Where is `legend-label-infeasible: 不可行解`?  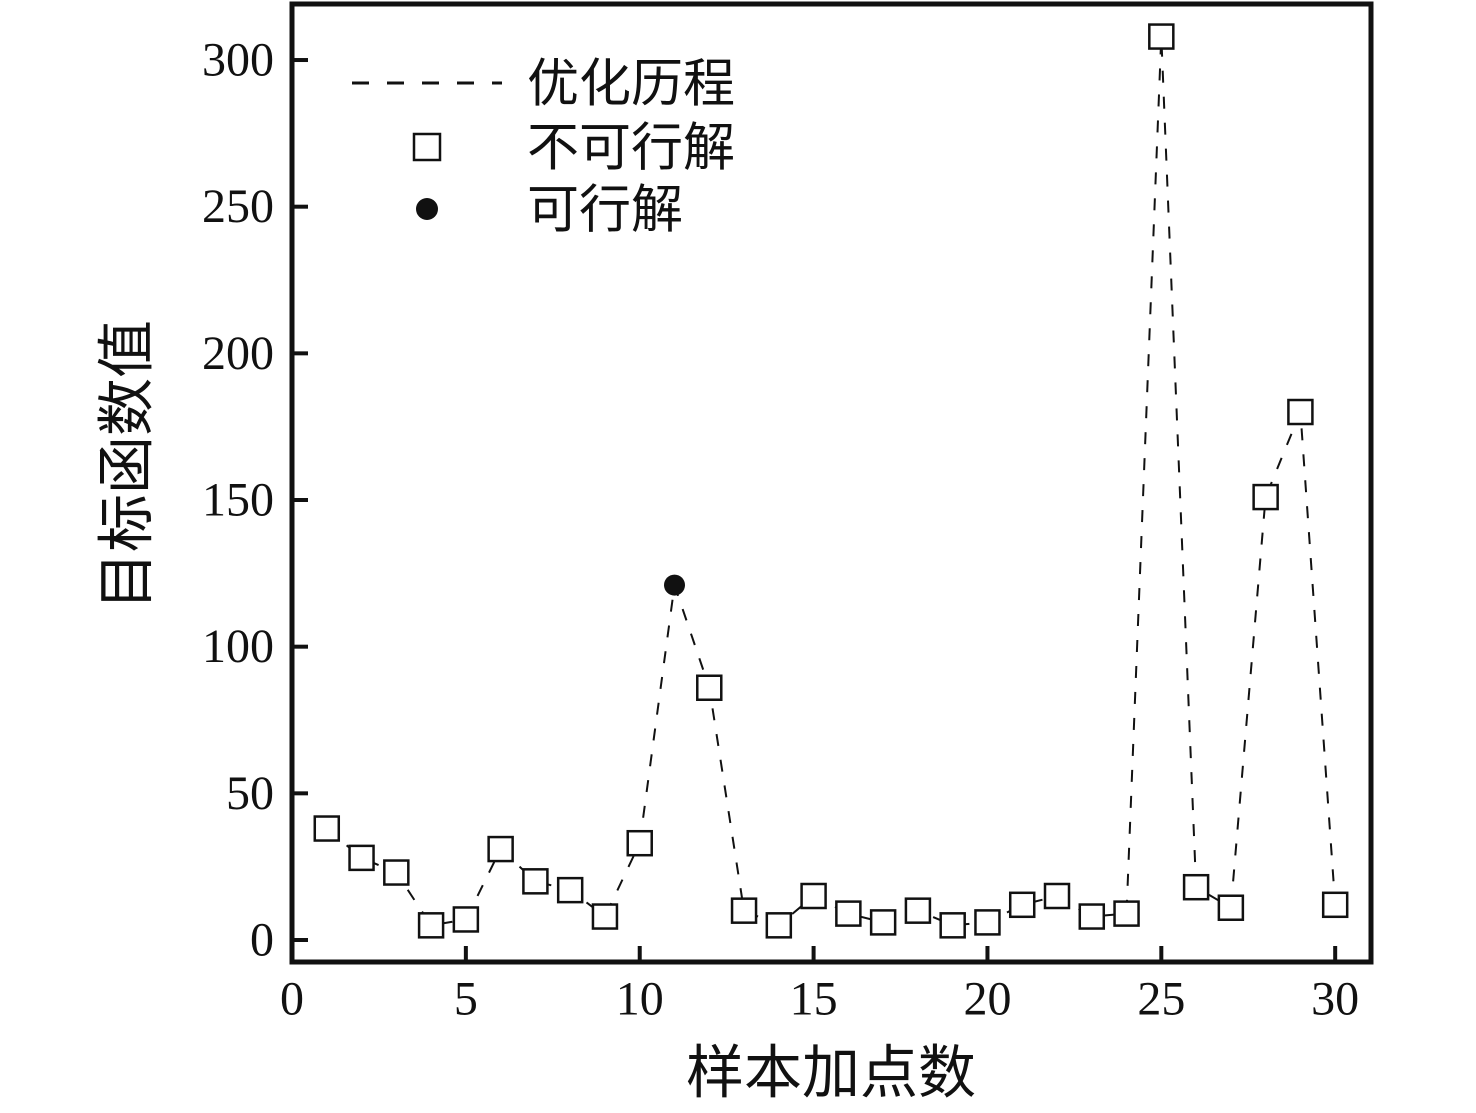
legend-label-infeasible: 不可行解 is located at coordinates (631, 149).